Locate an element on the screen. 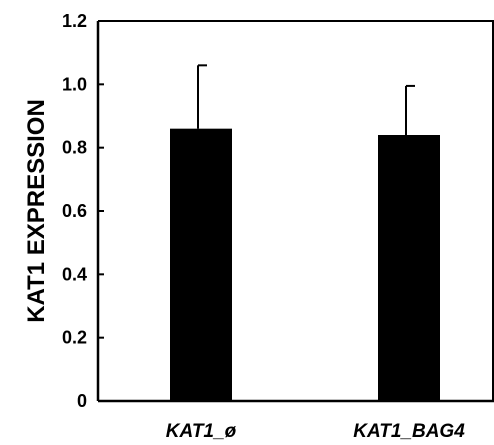 This screenshot has width=494, height=445. y-tick-label: 0.8 is located at coordinates (74, 148).